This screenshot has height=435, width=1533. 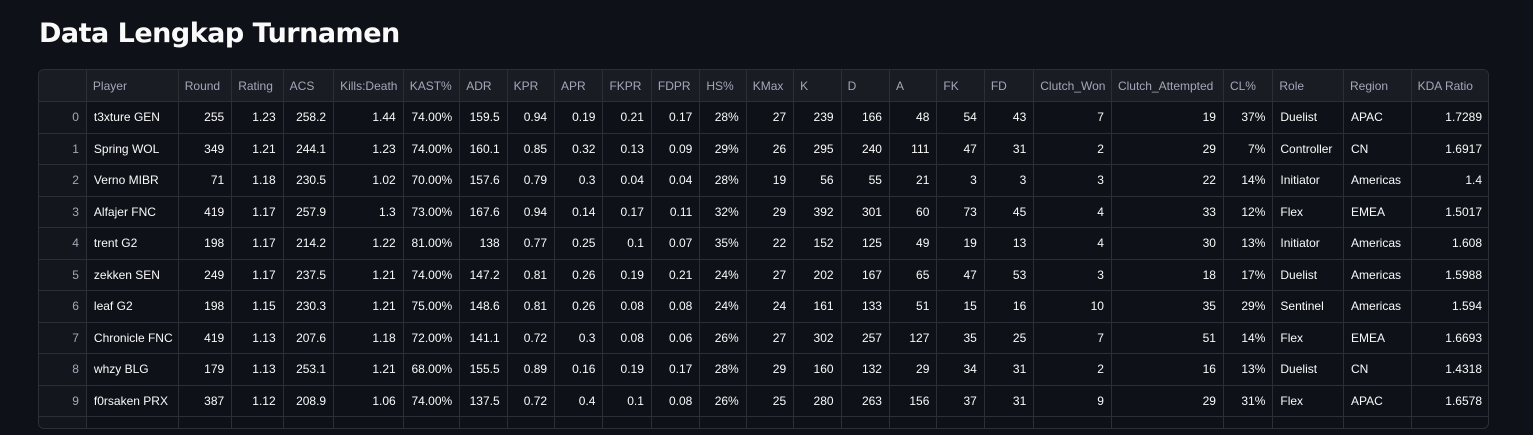 What do you see at coordinates (1449, 338) in the screenshot?
I see `table-cell-kda-ratio: 1.6693` at bounding box center [1449, 338].